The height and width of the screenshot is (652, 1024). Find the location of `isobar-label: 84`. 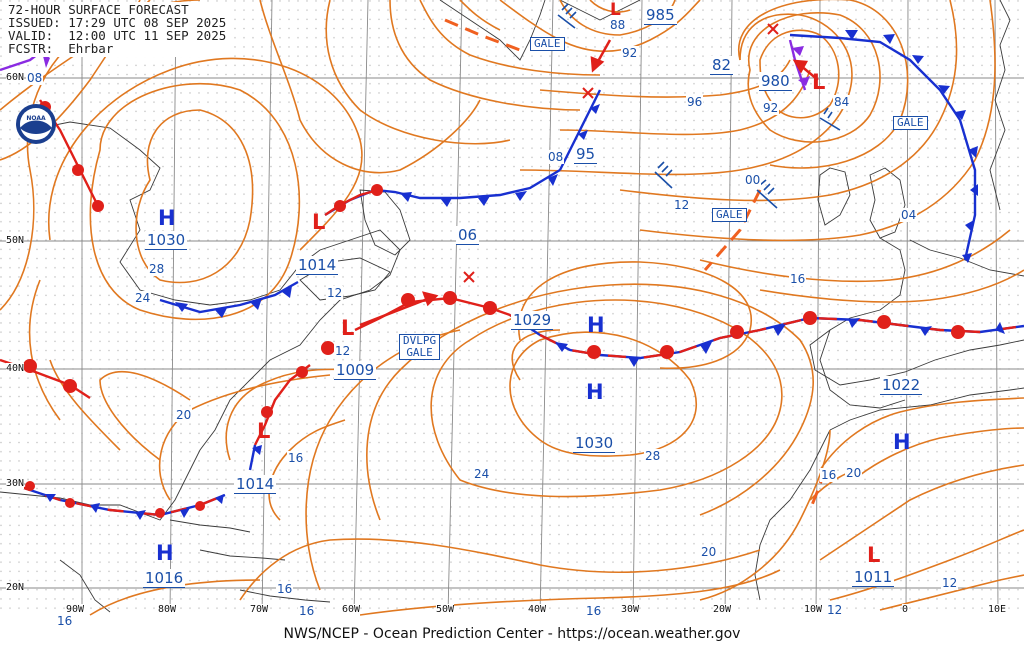

isobar-label: 84 is located at coordinates (842, 102).